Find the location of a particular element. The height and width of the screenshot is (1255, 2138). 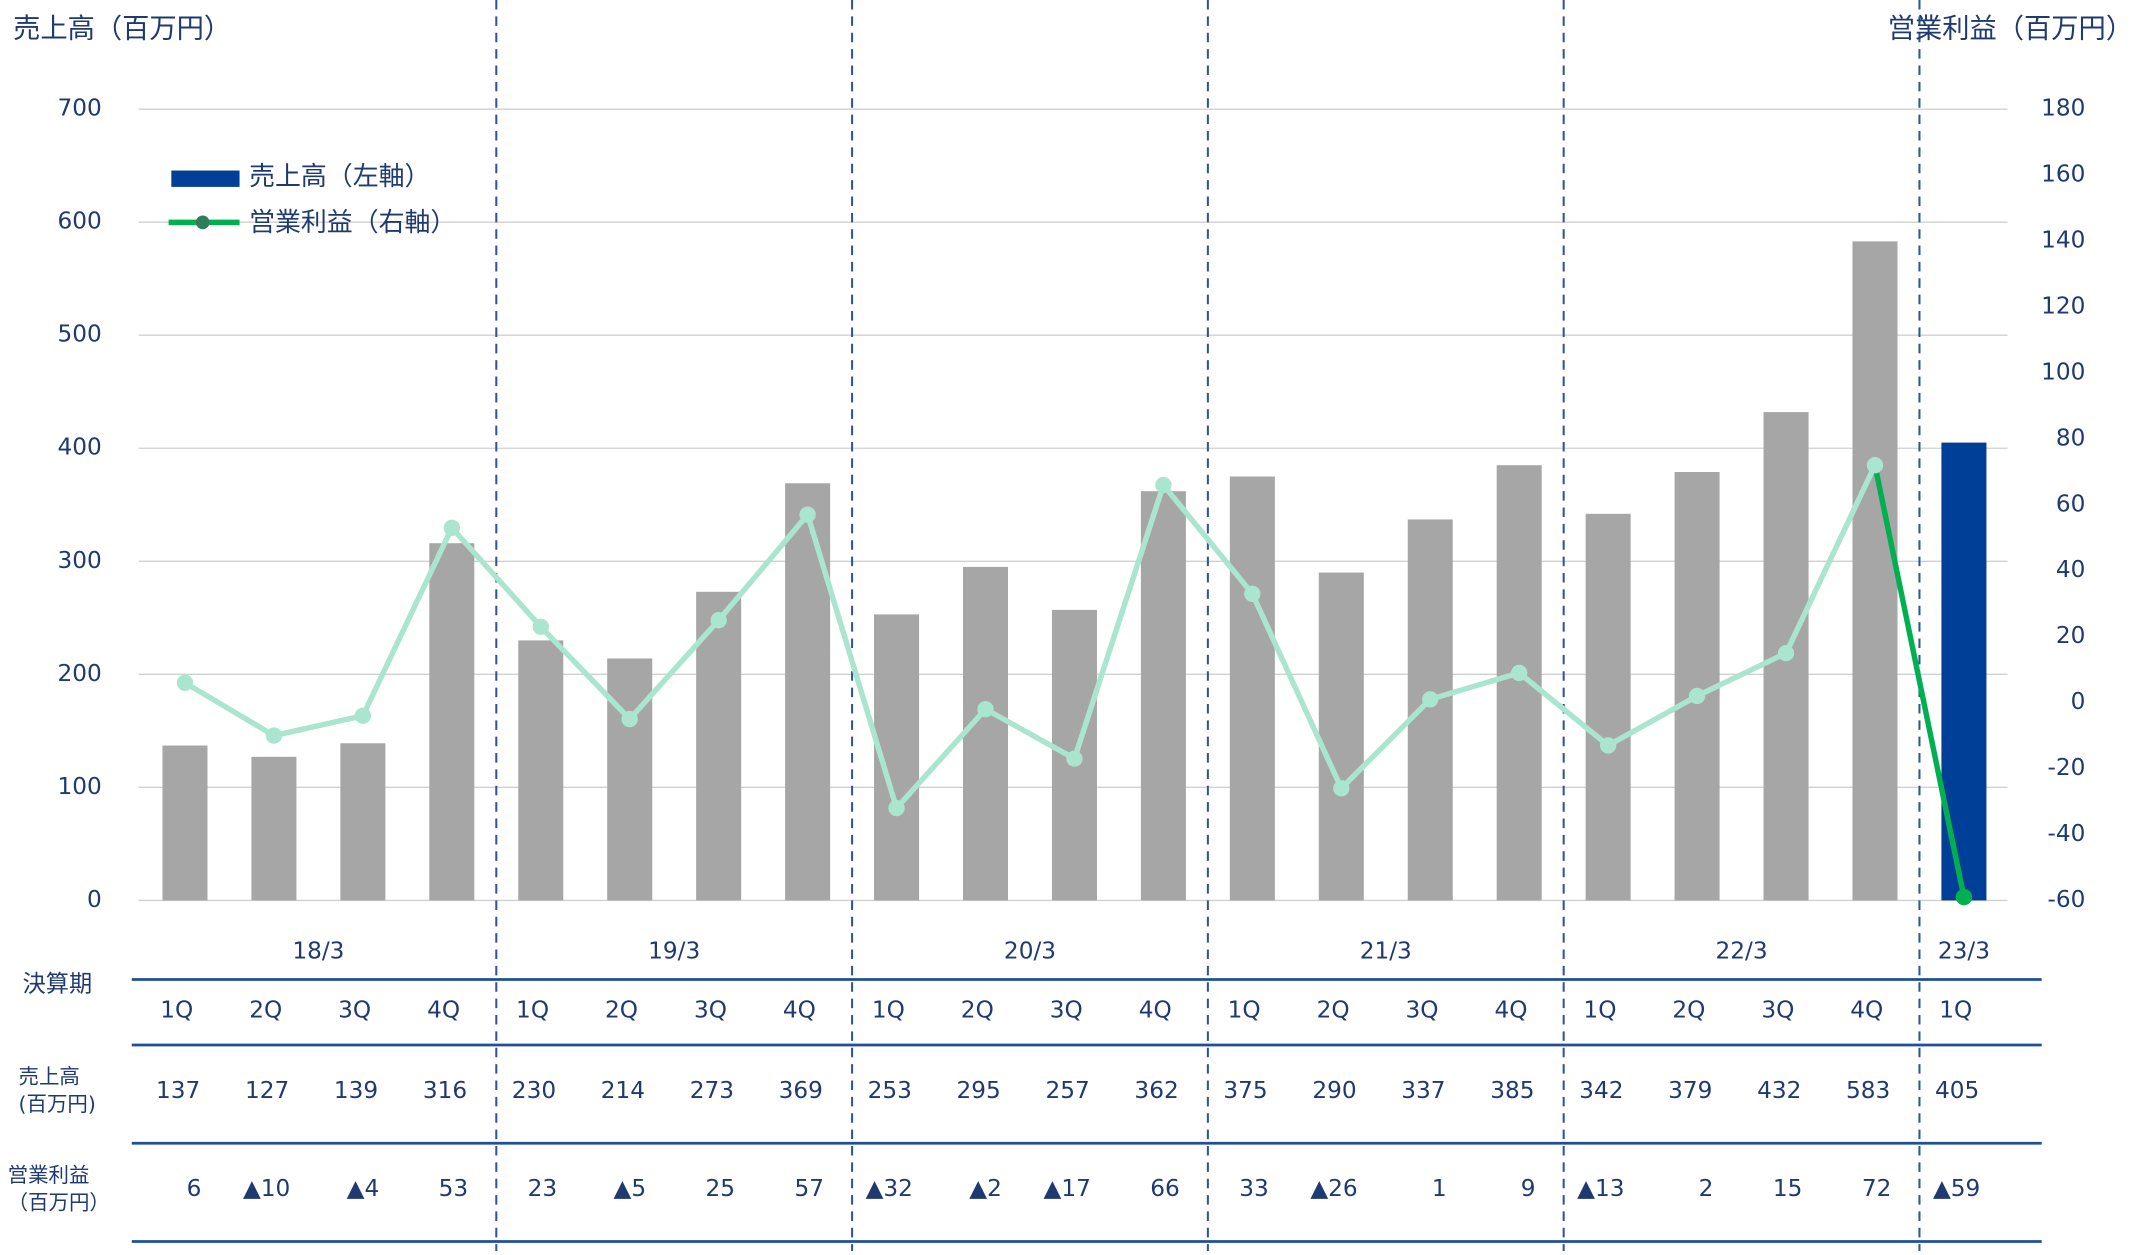

table-value: 432 is located at coordinates (1779, 1090).